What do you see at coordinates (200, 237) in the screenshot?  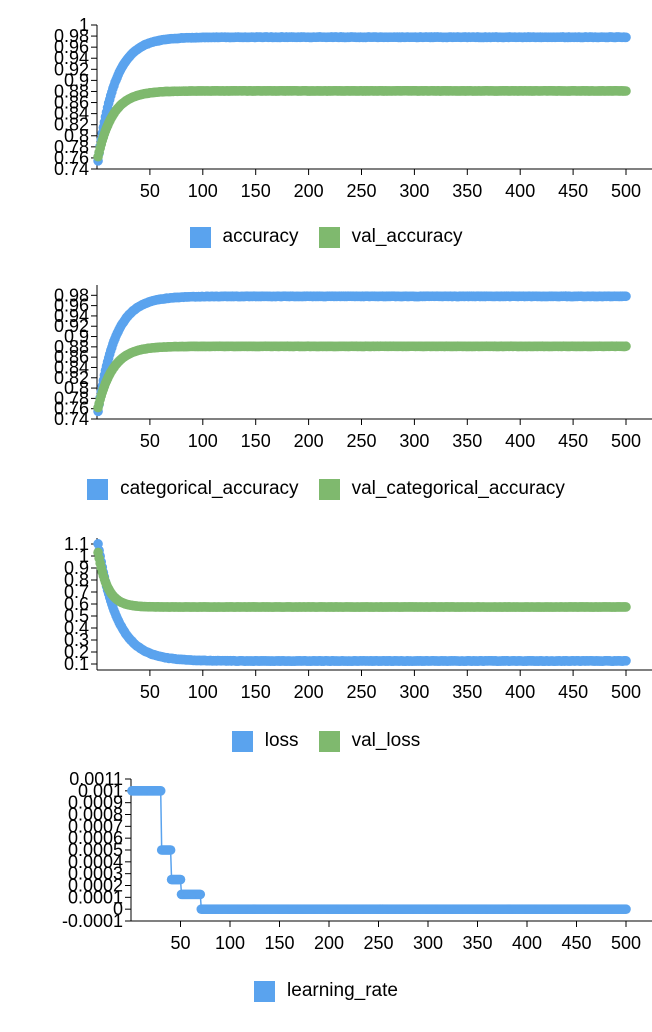 I see `legend-swatch-accuracy` at bounding box center [200, 237].